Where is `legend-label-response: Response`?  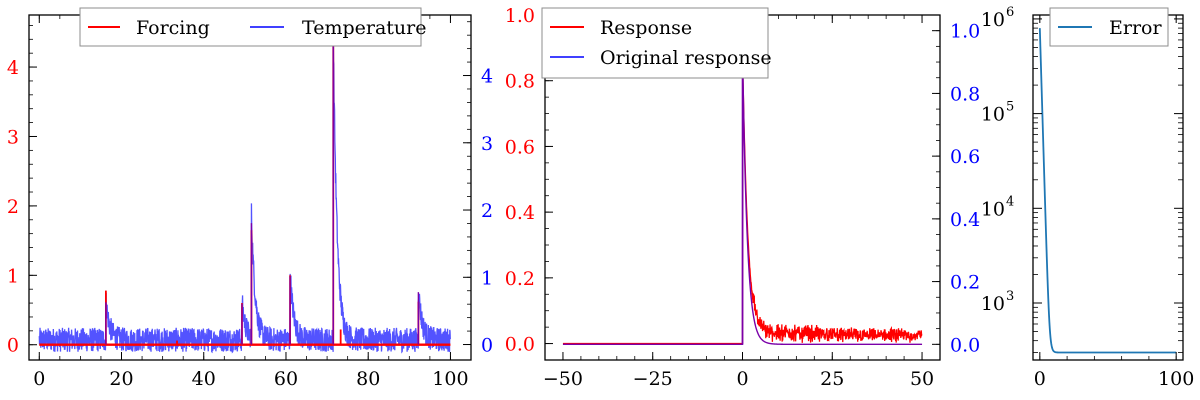 legend-label-response: Response is located at coordinates (646, 28).